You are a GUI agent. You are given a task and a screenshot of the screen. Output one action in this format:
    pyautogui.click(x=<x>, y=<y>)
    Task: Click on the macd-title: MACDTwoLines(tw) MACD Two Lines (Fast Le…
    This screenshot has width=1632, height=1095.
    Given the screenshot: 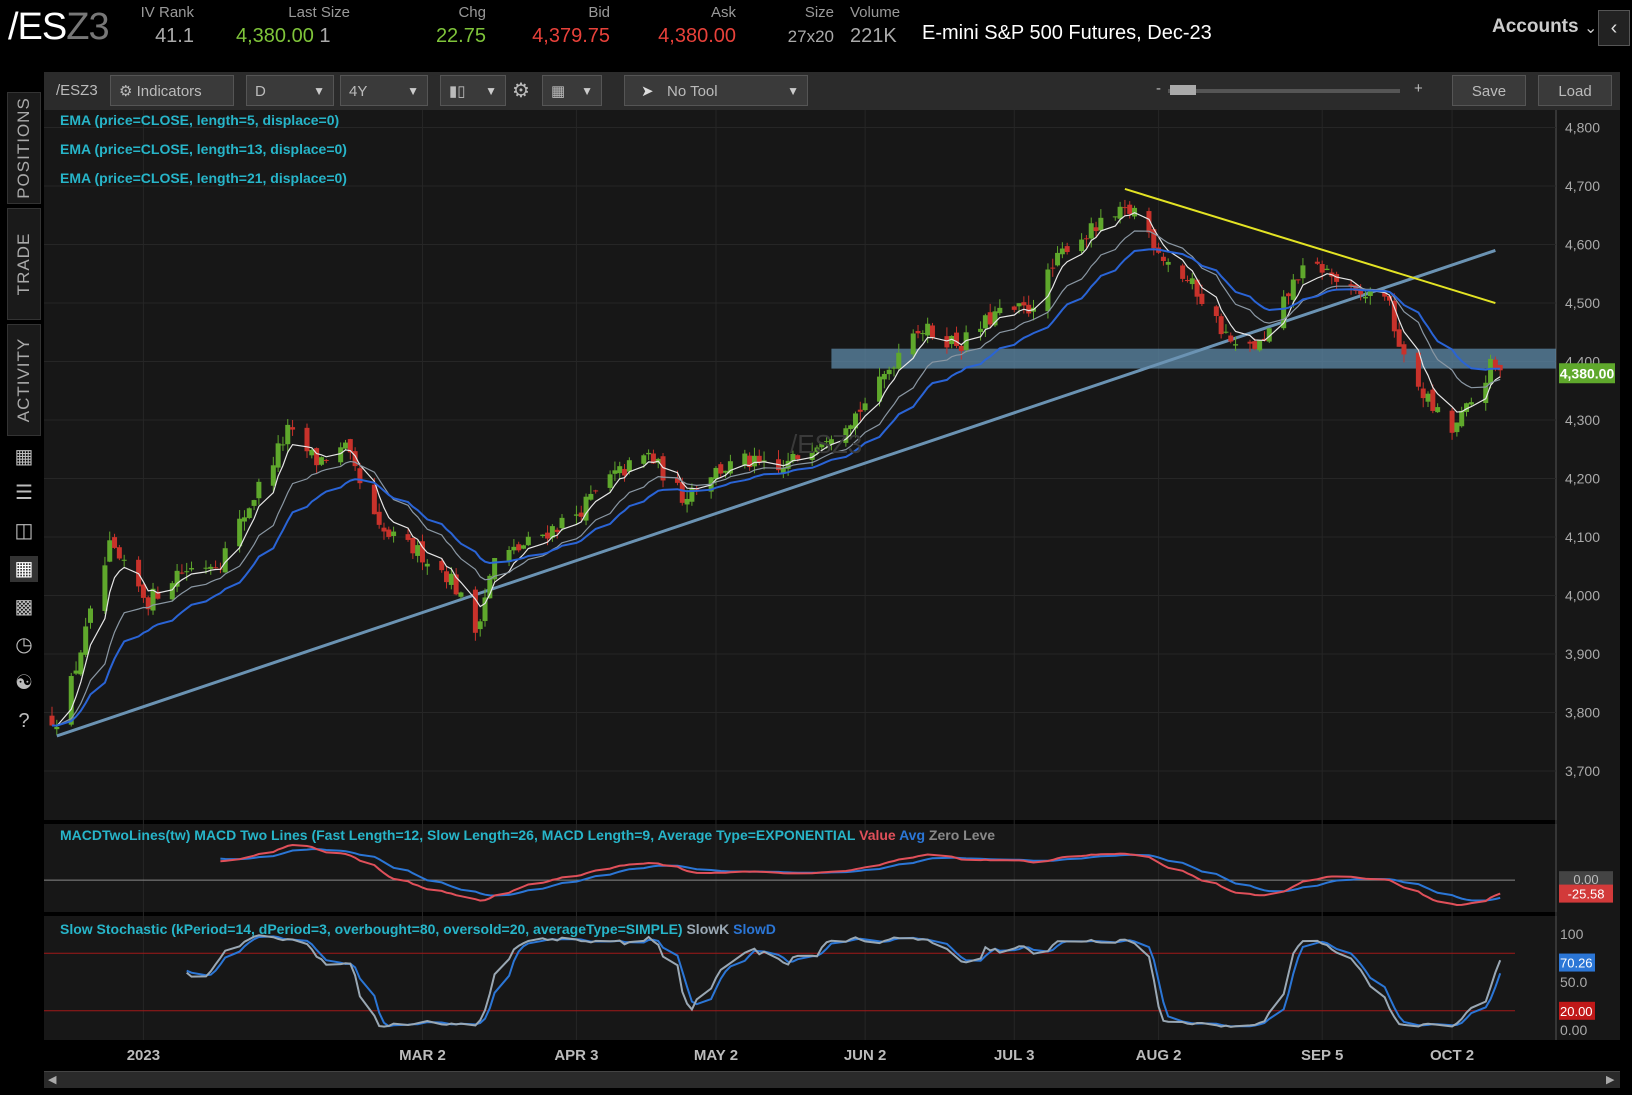 What is the action you would take?
    pyautogui.click(x=528, y=835)
    